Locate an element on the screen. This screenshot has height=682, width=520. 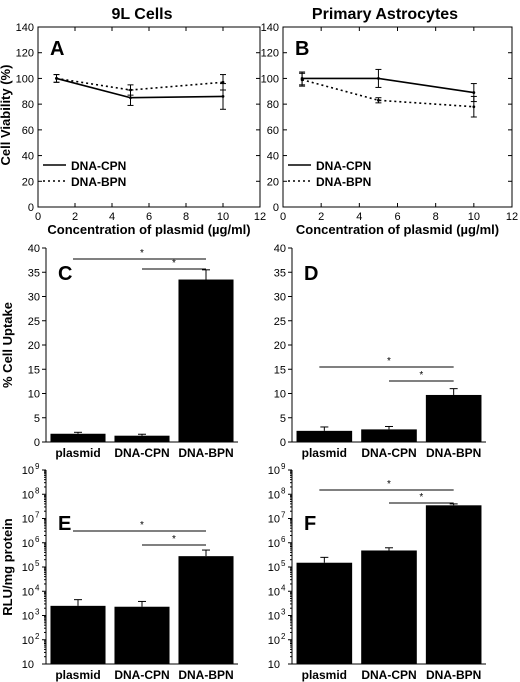
y-tick-exponent: 6 is located at coordinates (283, 539).